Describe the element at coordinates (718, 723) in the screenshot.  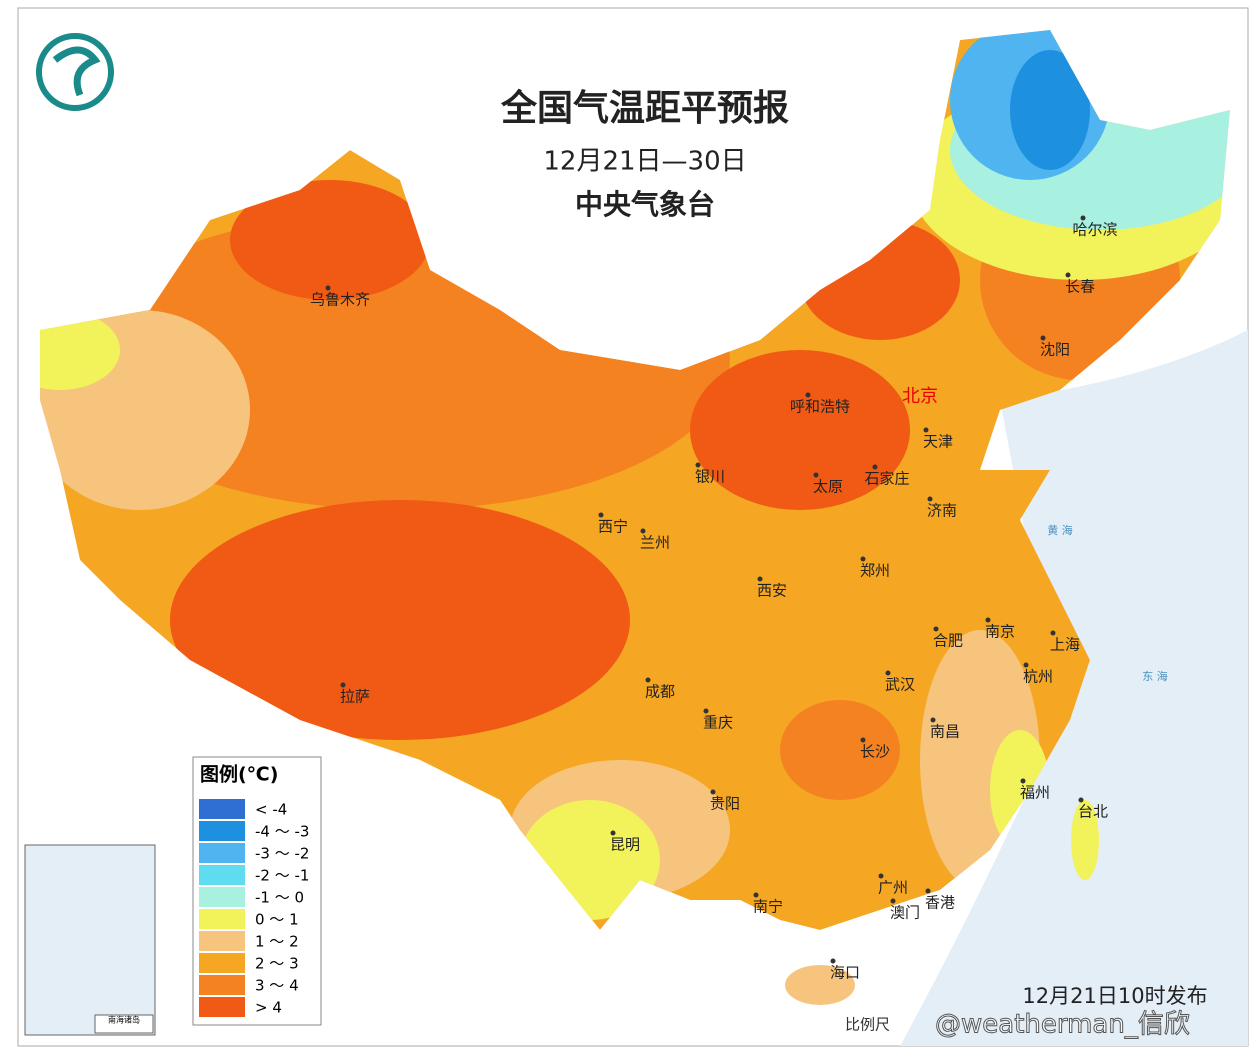
I see `city-label: 重庆` at that location.